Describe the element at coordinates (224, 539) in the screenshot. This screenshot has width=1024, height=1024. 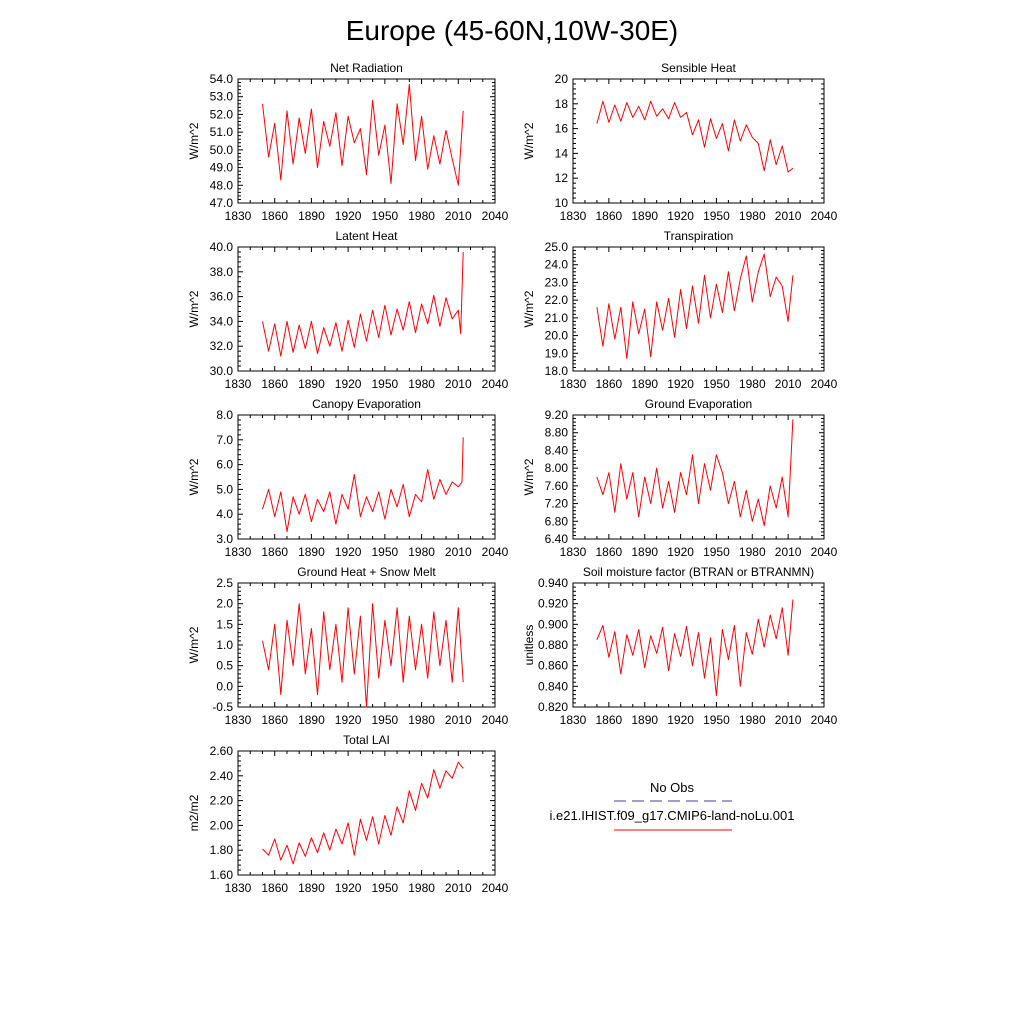
I see `y-tick-label: 3.0` at that location.